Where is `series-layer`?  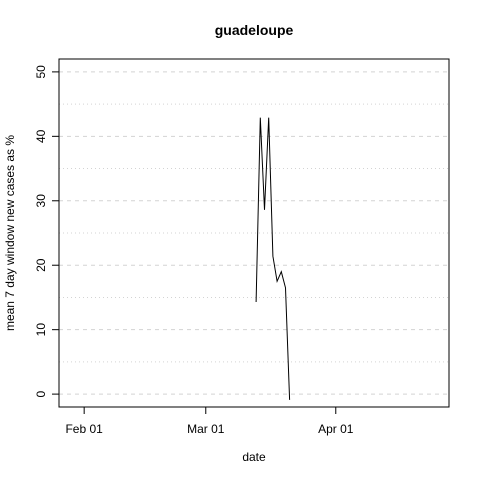 series-layer is located at coordinates (273, 259).